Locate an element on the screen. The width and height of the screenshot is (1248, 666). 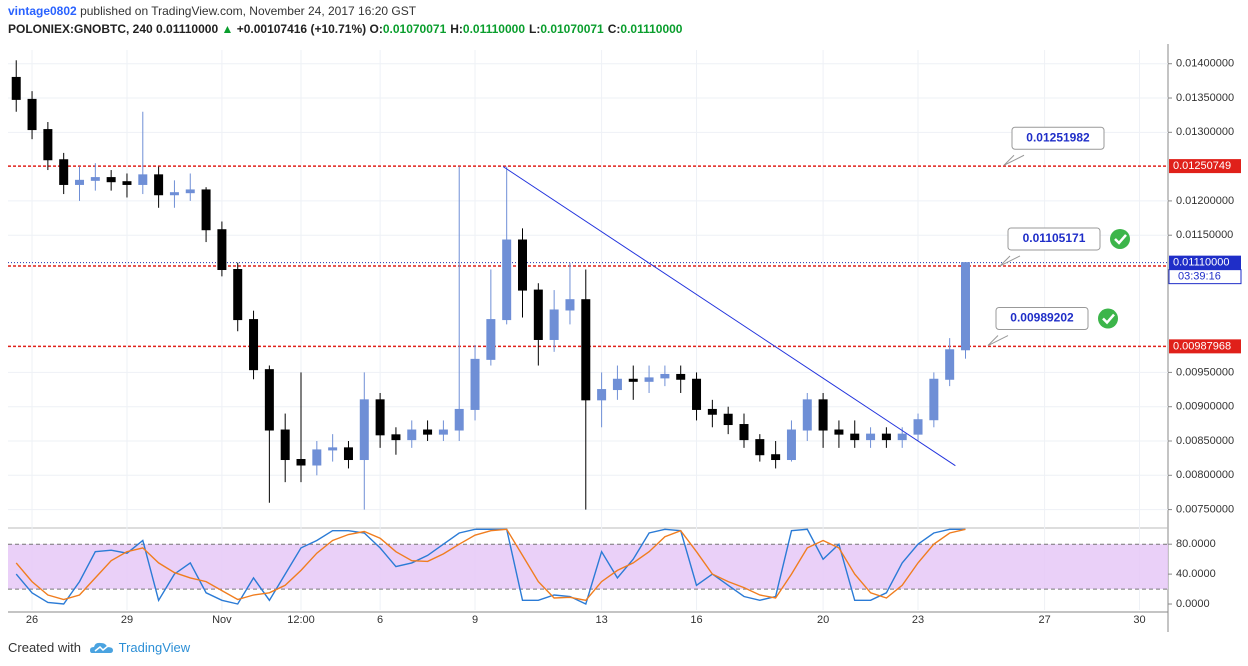
y-tick-label: 0.00950000 is located at coordinates (1205, 372).